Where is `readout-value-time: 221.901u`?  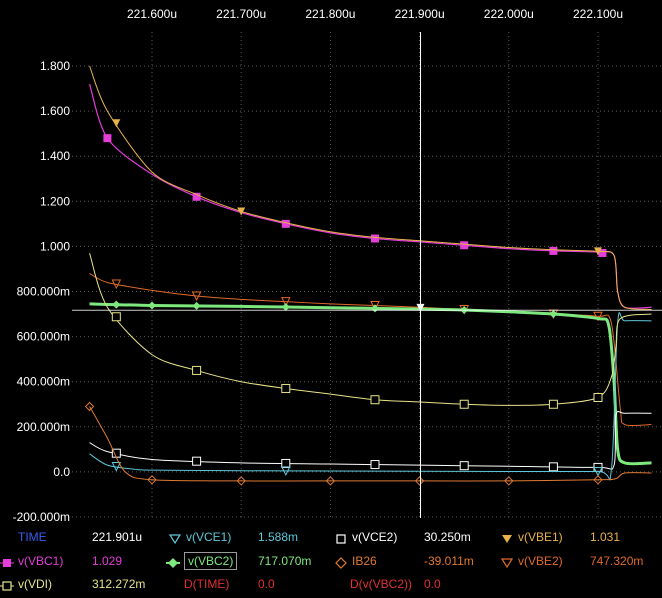
readout-value-time: 221.901u is located at coordinates (117, 537).